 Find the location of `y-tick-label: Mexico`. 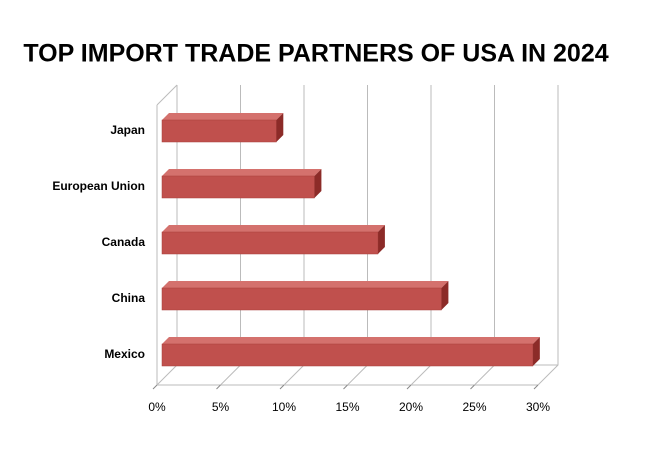

y-tick-label: Mexico is located at coordinates (124, 354).